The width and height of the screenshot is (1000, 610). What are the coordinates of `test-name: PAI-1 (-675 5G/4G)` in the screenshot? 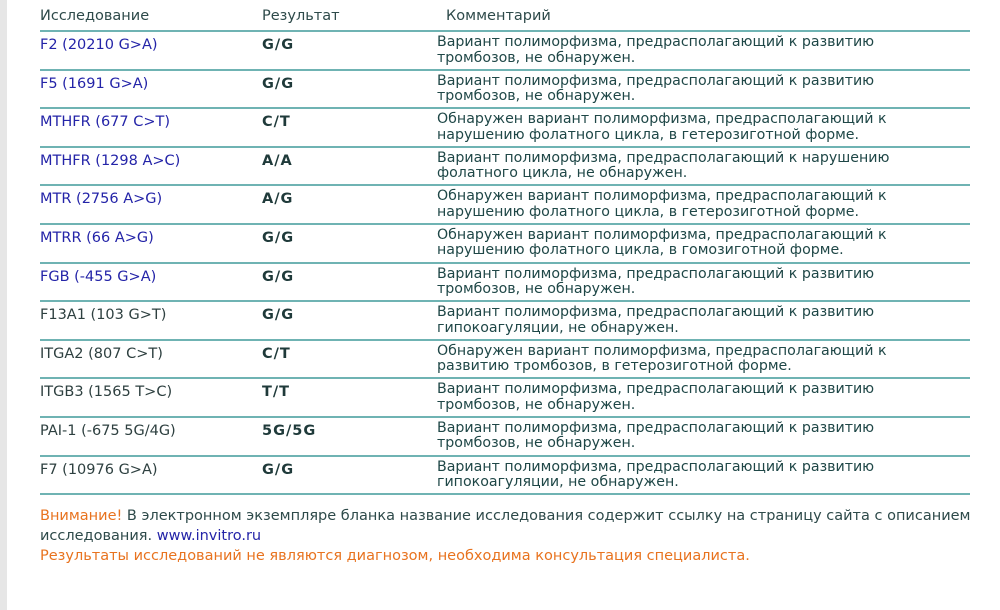 It's located at (108, 430).